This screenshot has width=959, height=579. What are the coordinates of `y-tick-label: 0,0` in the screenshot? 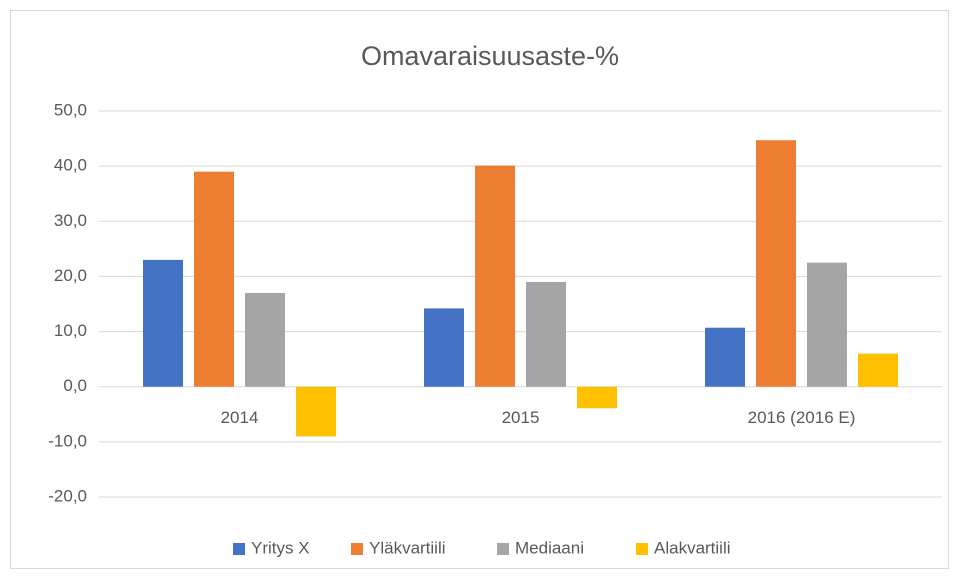 It's located at (75, 385).